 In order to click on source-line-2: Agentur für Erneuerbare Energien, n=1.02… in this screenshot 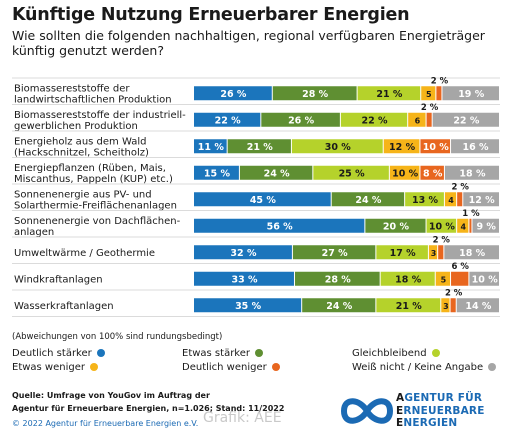, I will do `click(148, 408)`.